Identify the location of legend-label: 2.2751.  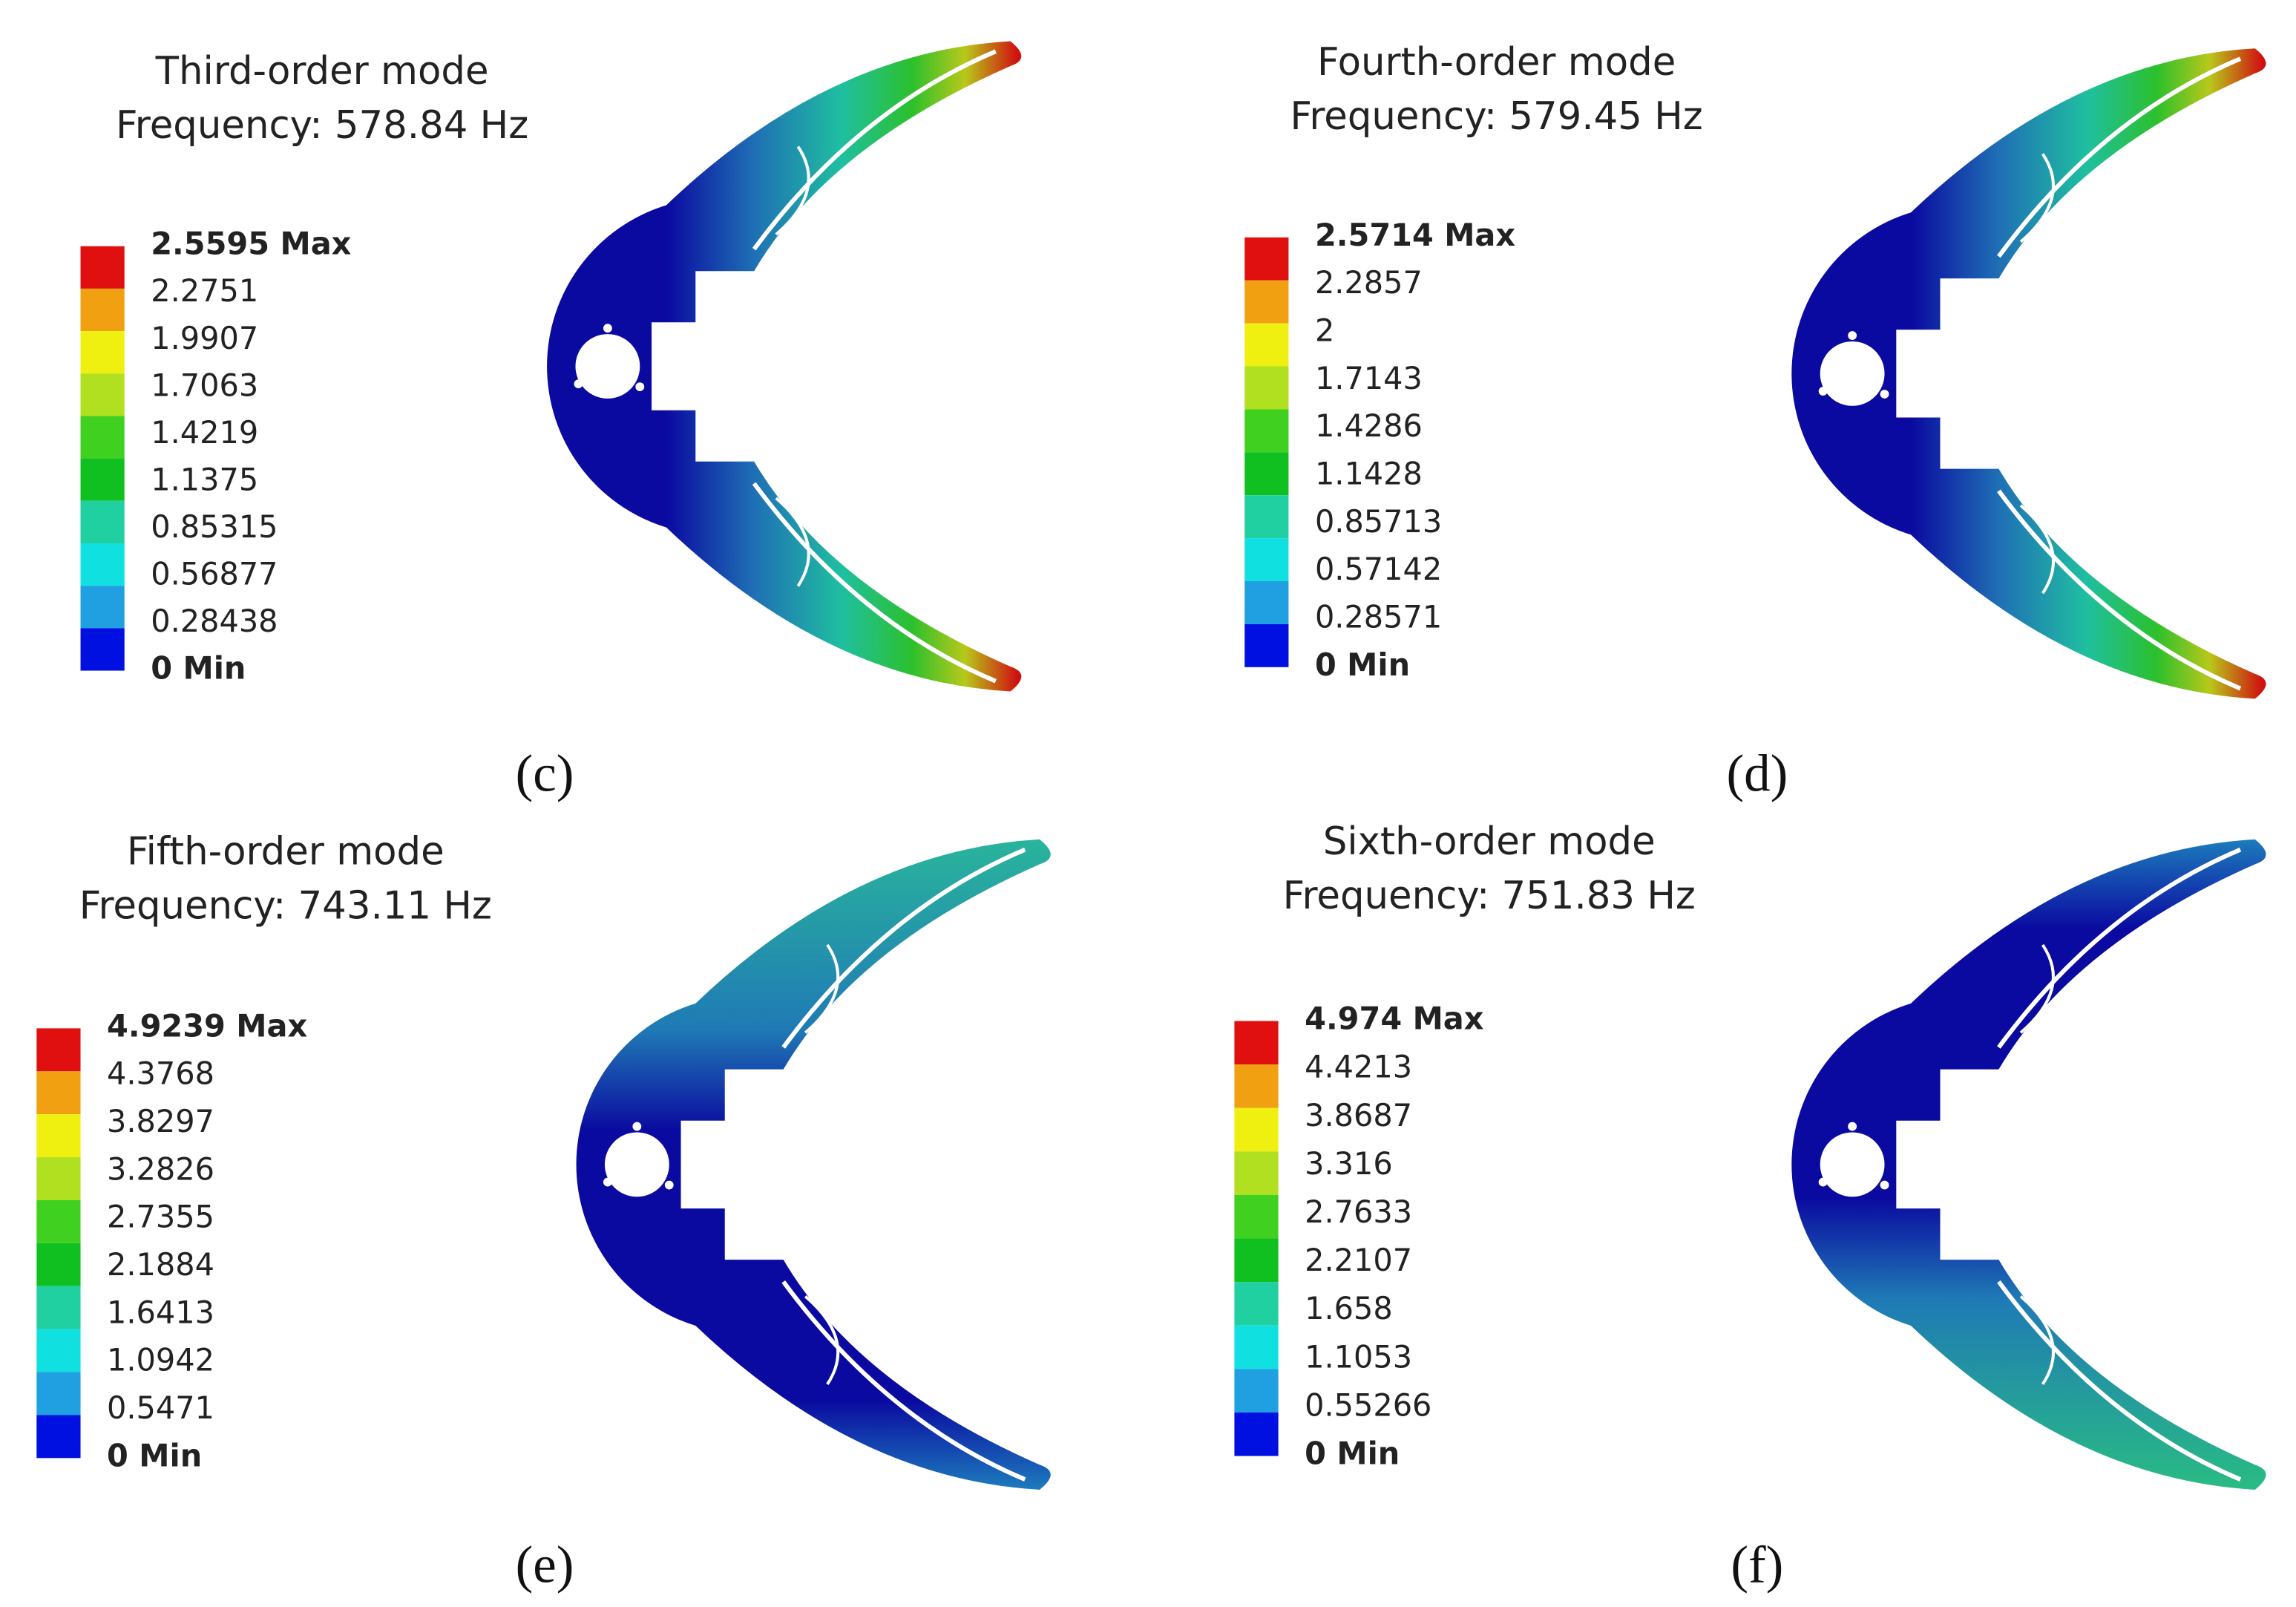
(205, 291).